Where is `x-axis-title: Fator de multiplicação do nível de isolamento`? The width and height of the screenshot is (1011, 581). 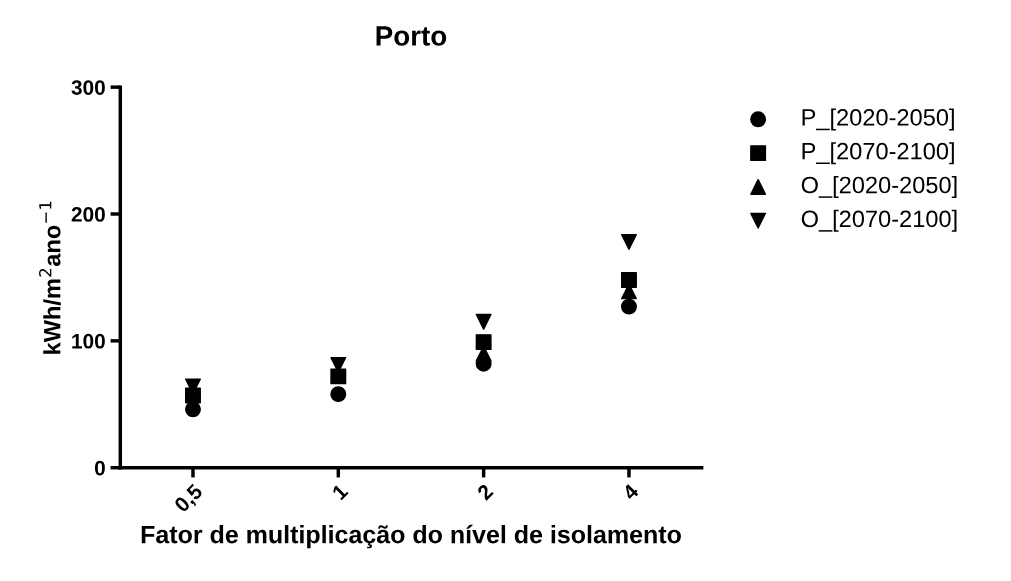 x-axis-title: Fator de multiplicação do nível de isolamento is located at coordinates (411, 536).